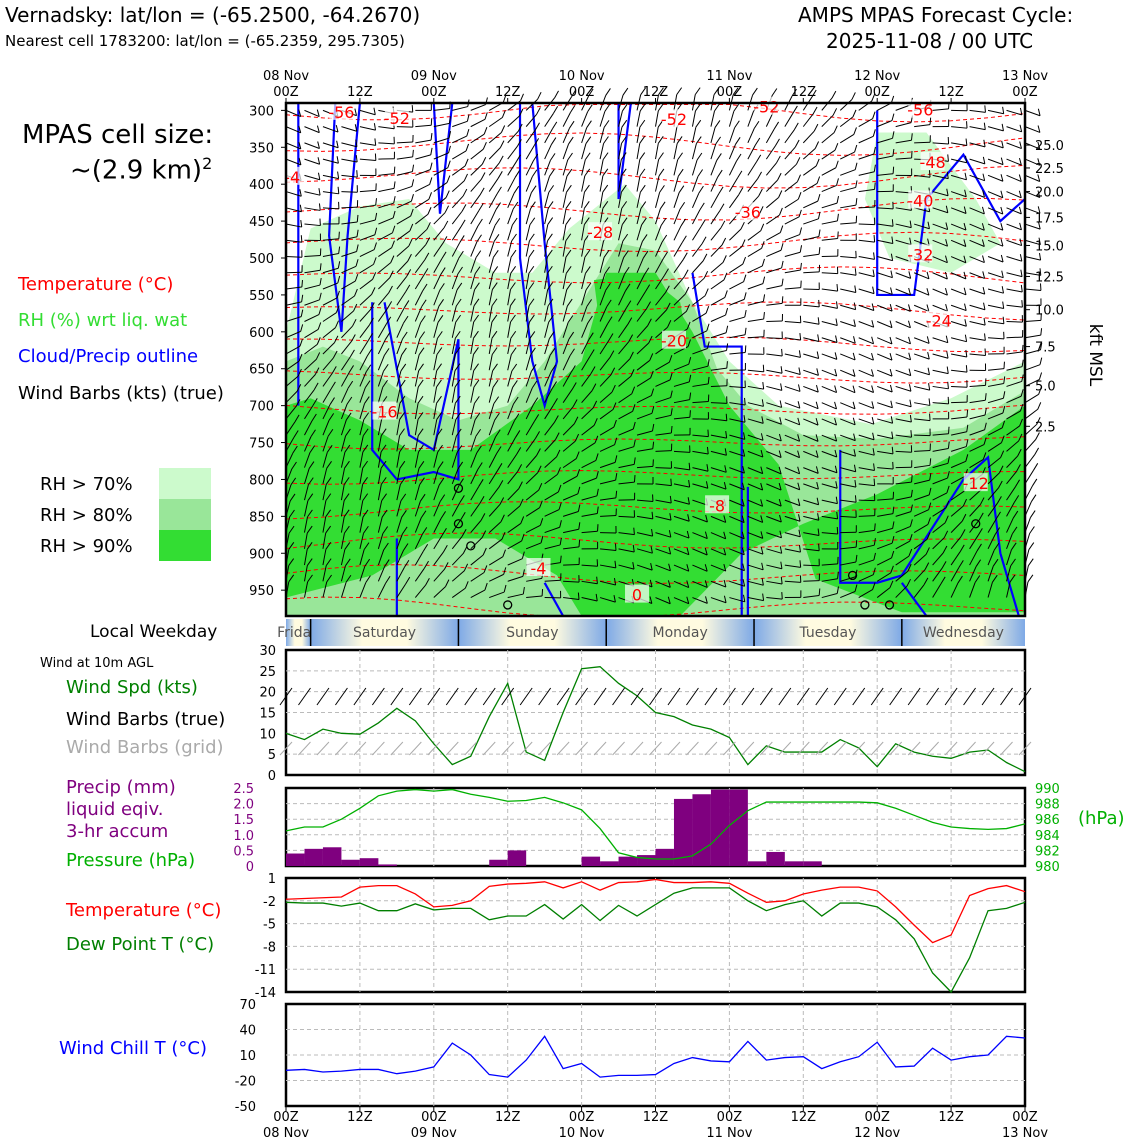 This screenshot has height=1140, width=1140. Describe the element at coordinates (680, 632) in the screenshot. I see `weekday-cell` at that location.